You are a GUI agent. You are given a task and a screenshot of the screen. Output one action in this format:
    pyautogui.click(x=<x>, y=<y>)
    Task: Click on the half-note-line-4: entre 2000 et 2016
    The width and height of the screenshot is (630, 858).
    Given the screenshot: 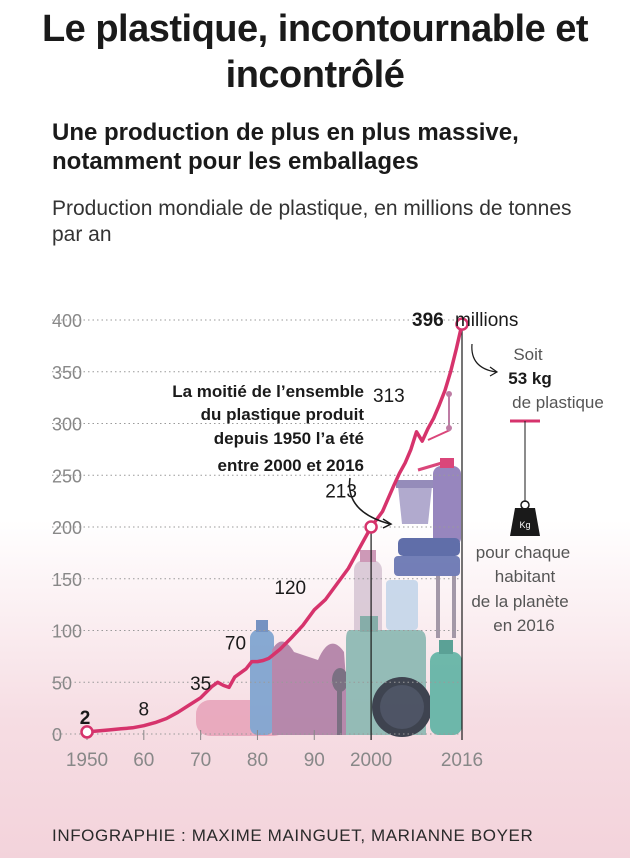 What is the action you would take?
    pyautogui.click(x=291, y=465)
    